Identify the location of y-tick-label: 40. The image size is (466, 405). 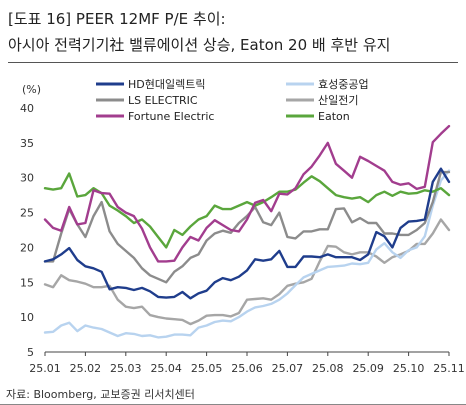
(27, 108).